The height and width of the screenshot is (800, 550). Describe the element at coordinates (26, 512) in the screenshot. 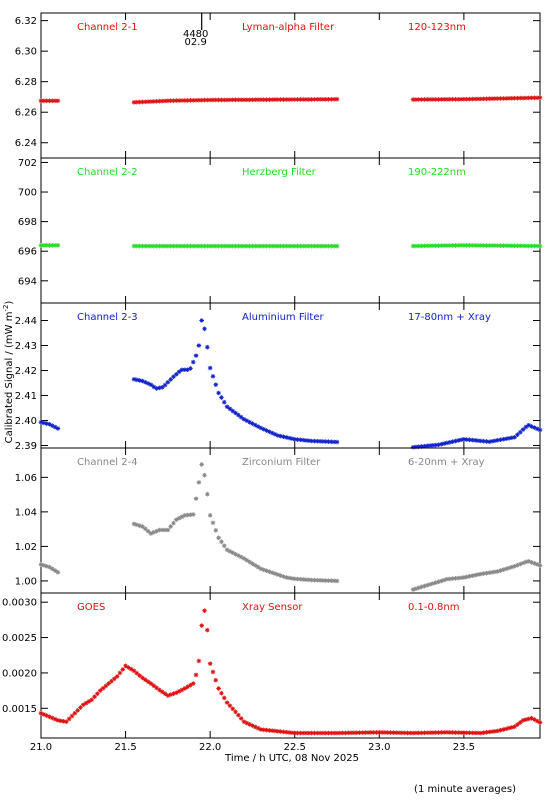

I see `y-tick-label: 1.04` at that location.